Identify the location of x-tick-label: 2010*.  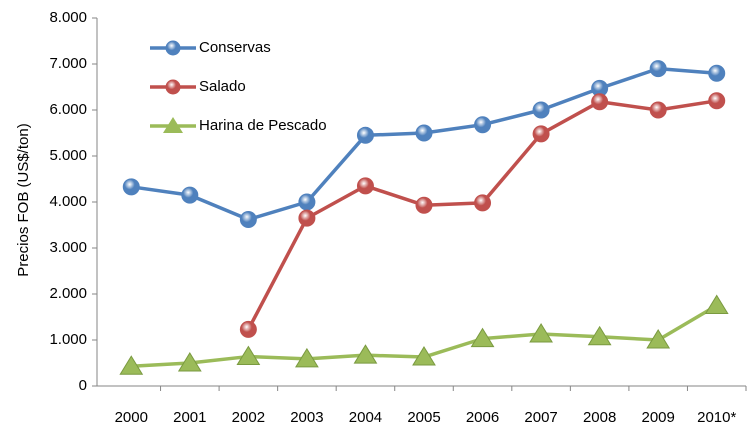
(716, 417).